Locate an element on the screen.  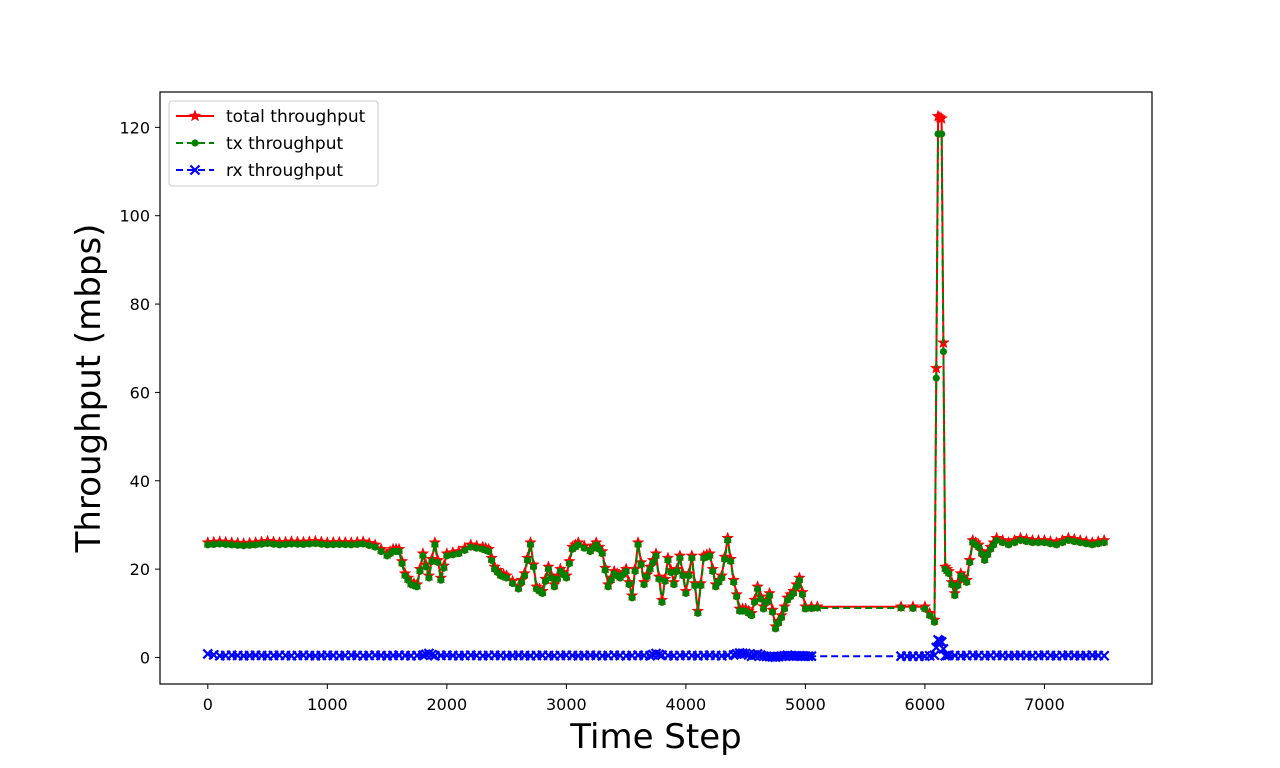
y-tick-label: 0 is located at coordinates (145, 657).